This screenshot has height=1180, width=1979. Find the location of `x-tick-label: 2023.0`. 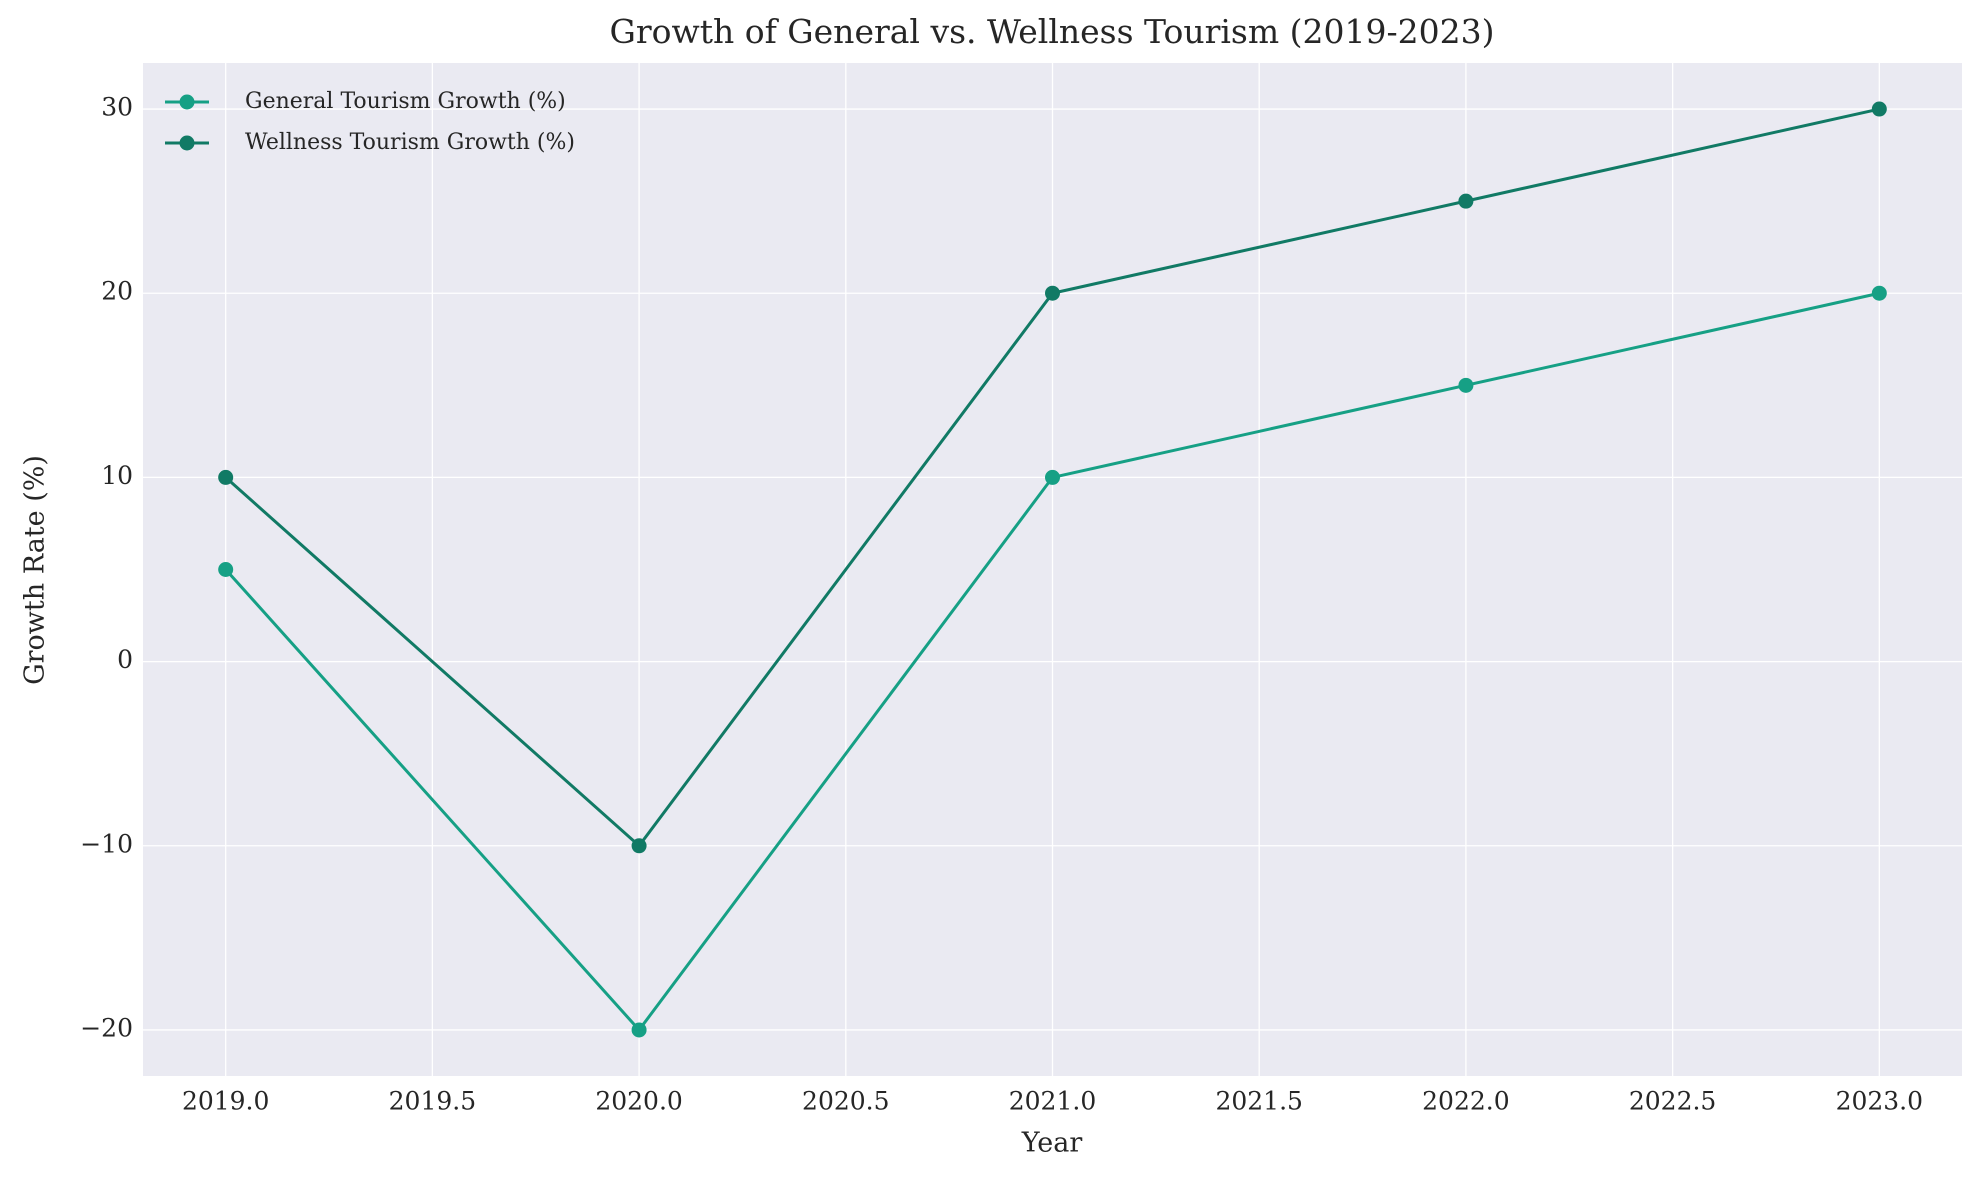

x-tick-label: 2023.0 is located at coordinates (1879, 1101).